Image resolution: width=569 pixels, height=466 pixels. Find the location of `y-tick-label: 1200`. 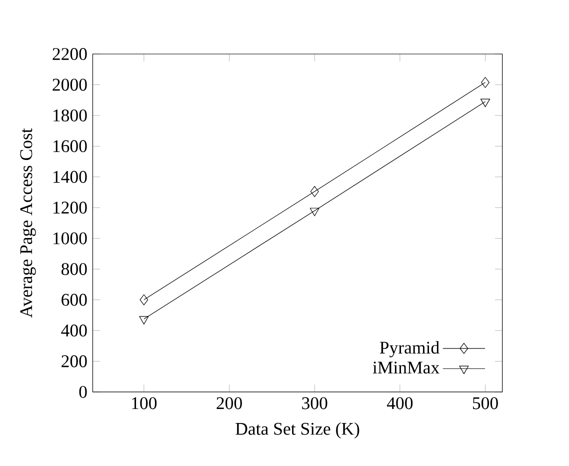

y-tick-label: 1200 is located at coordinates (70, 208).